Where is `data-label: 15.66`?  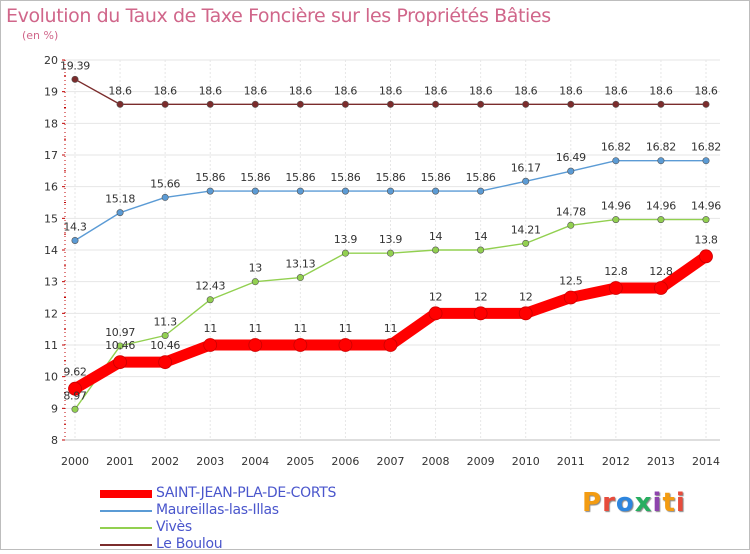 data-label: 15.66 is located at coordinates (165, 183).